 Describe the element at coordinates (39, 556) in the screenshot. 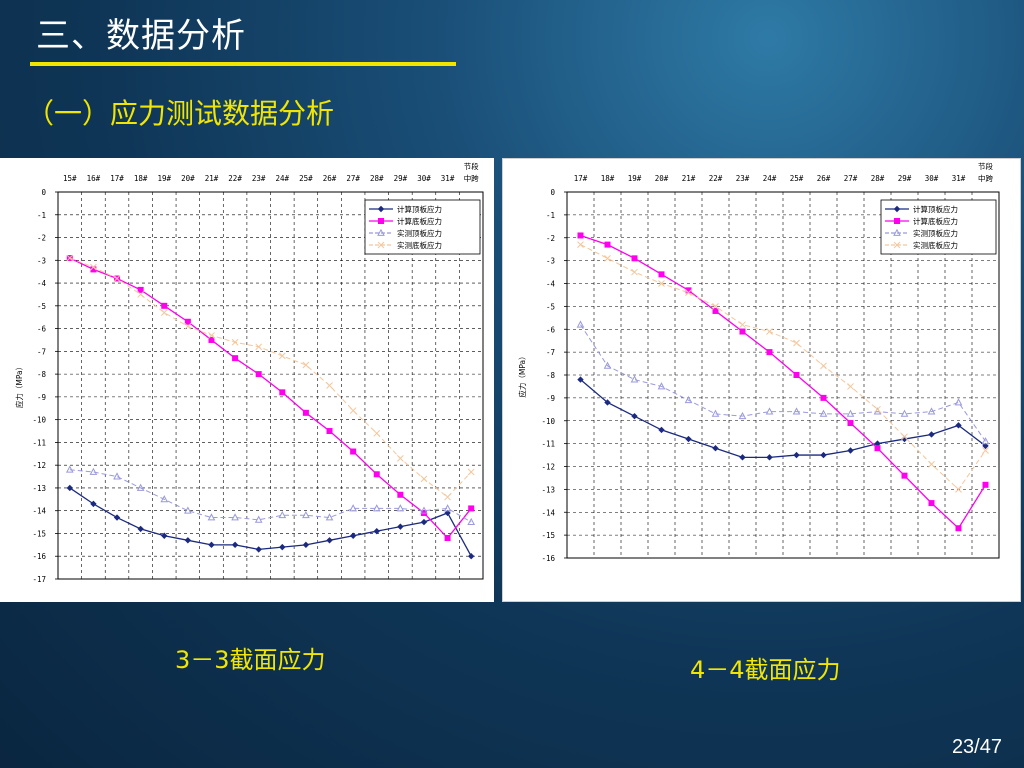

I see `y-tick-label: -16` at that location.